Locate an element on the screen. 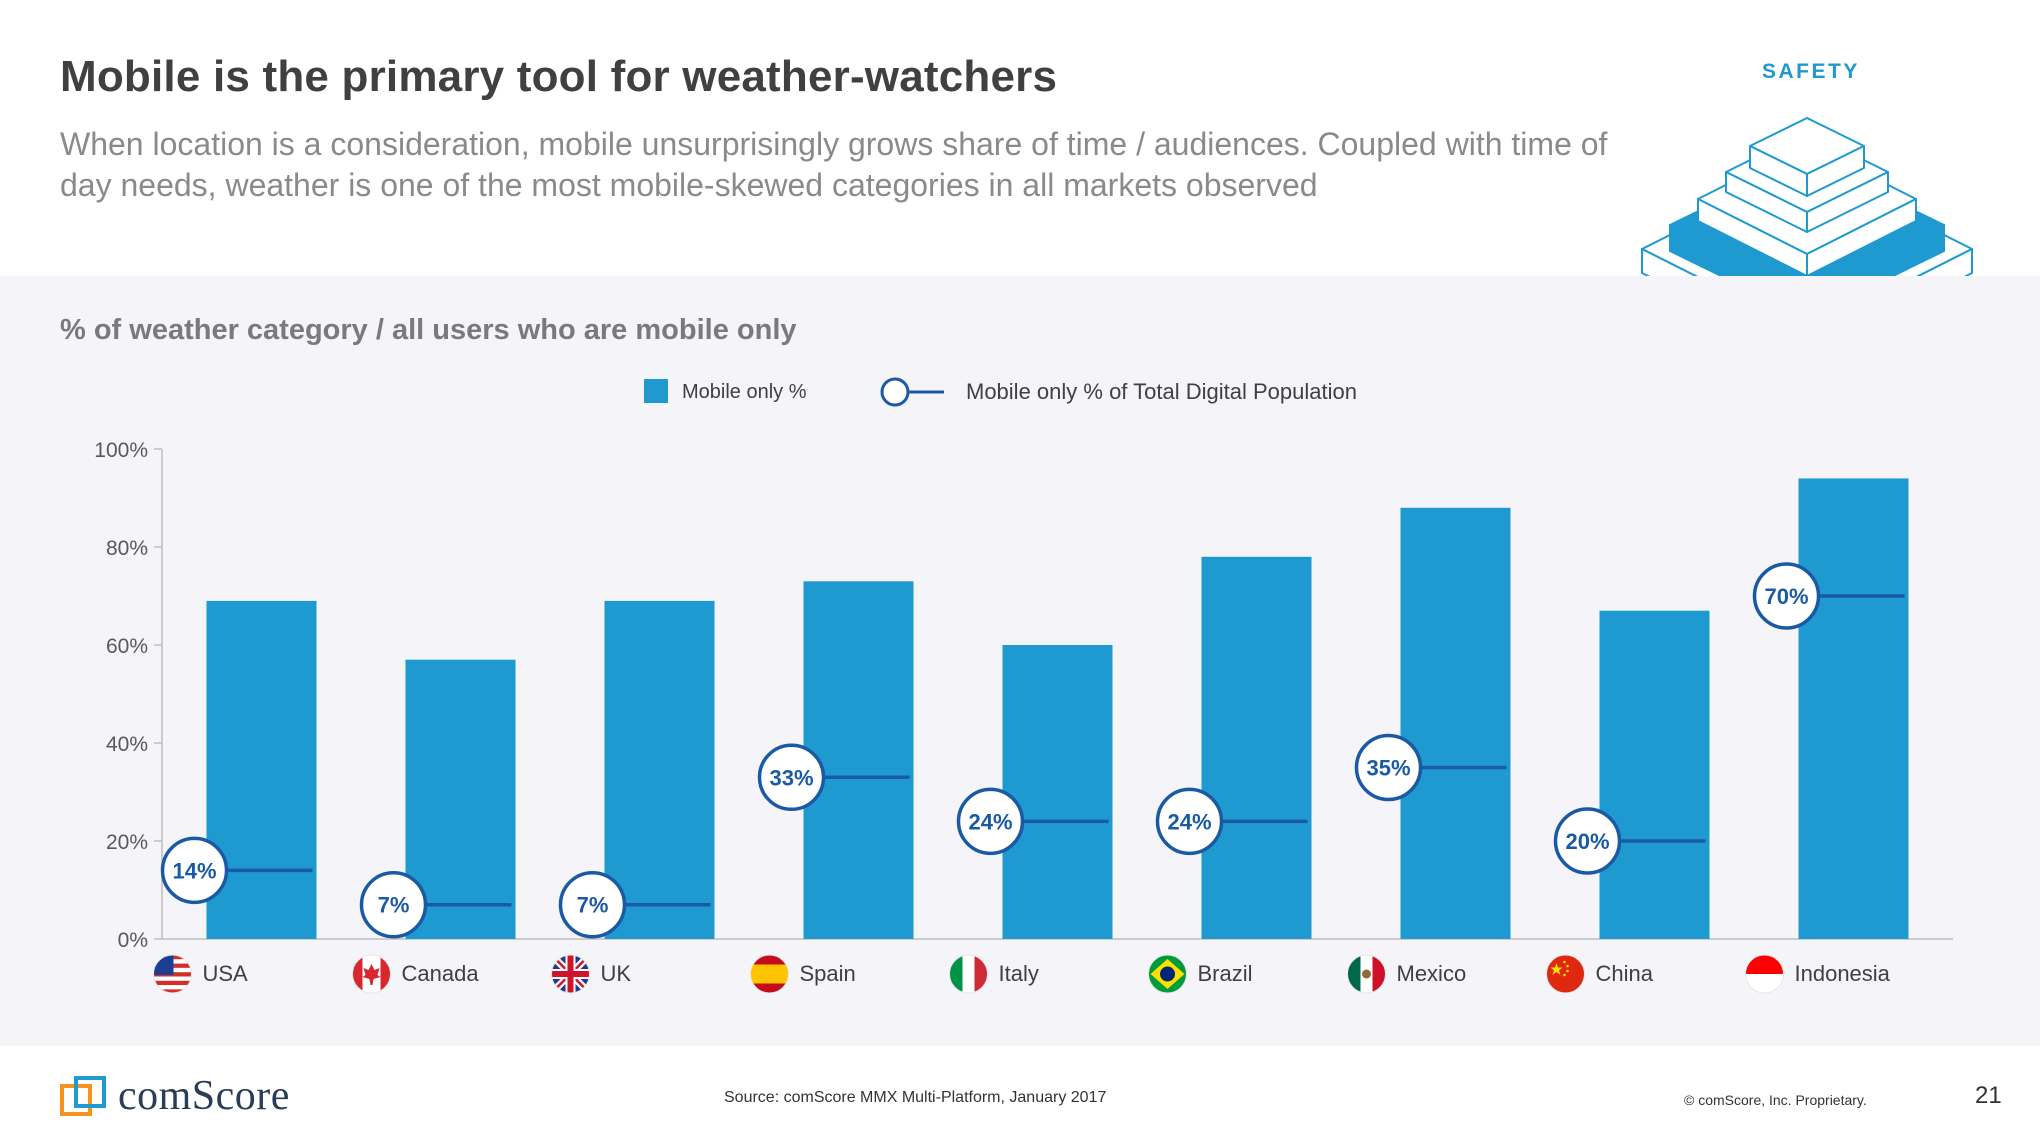 This screenshot has width=2040, height=1148. marker-circle-mexico is located at coordinates (1388, 767).